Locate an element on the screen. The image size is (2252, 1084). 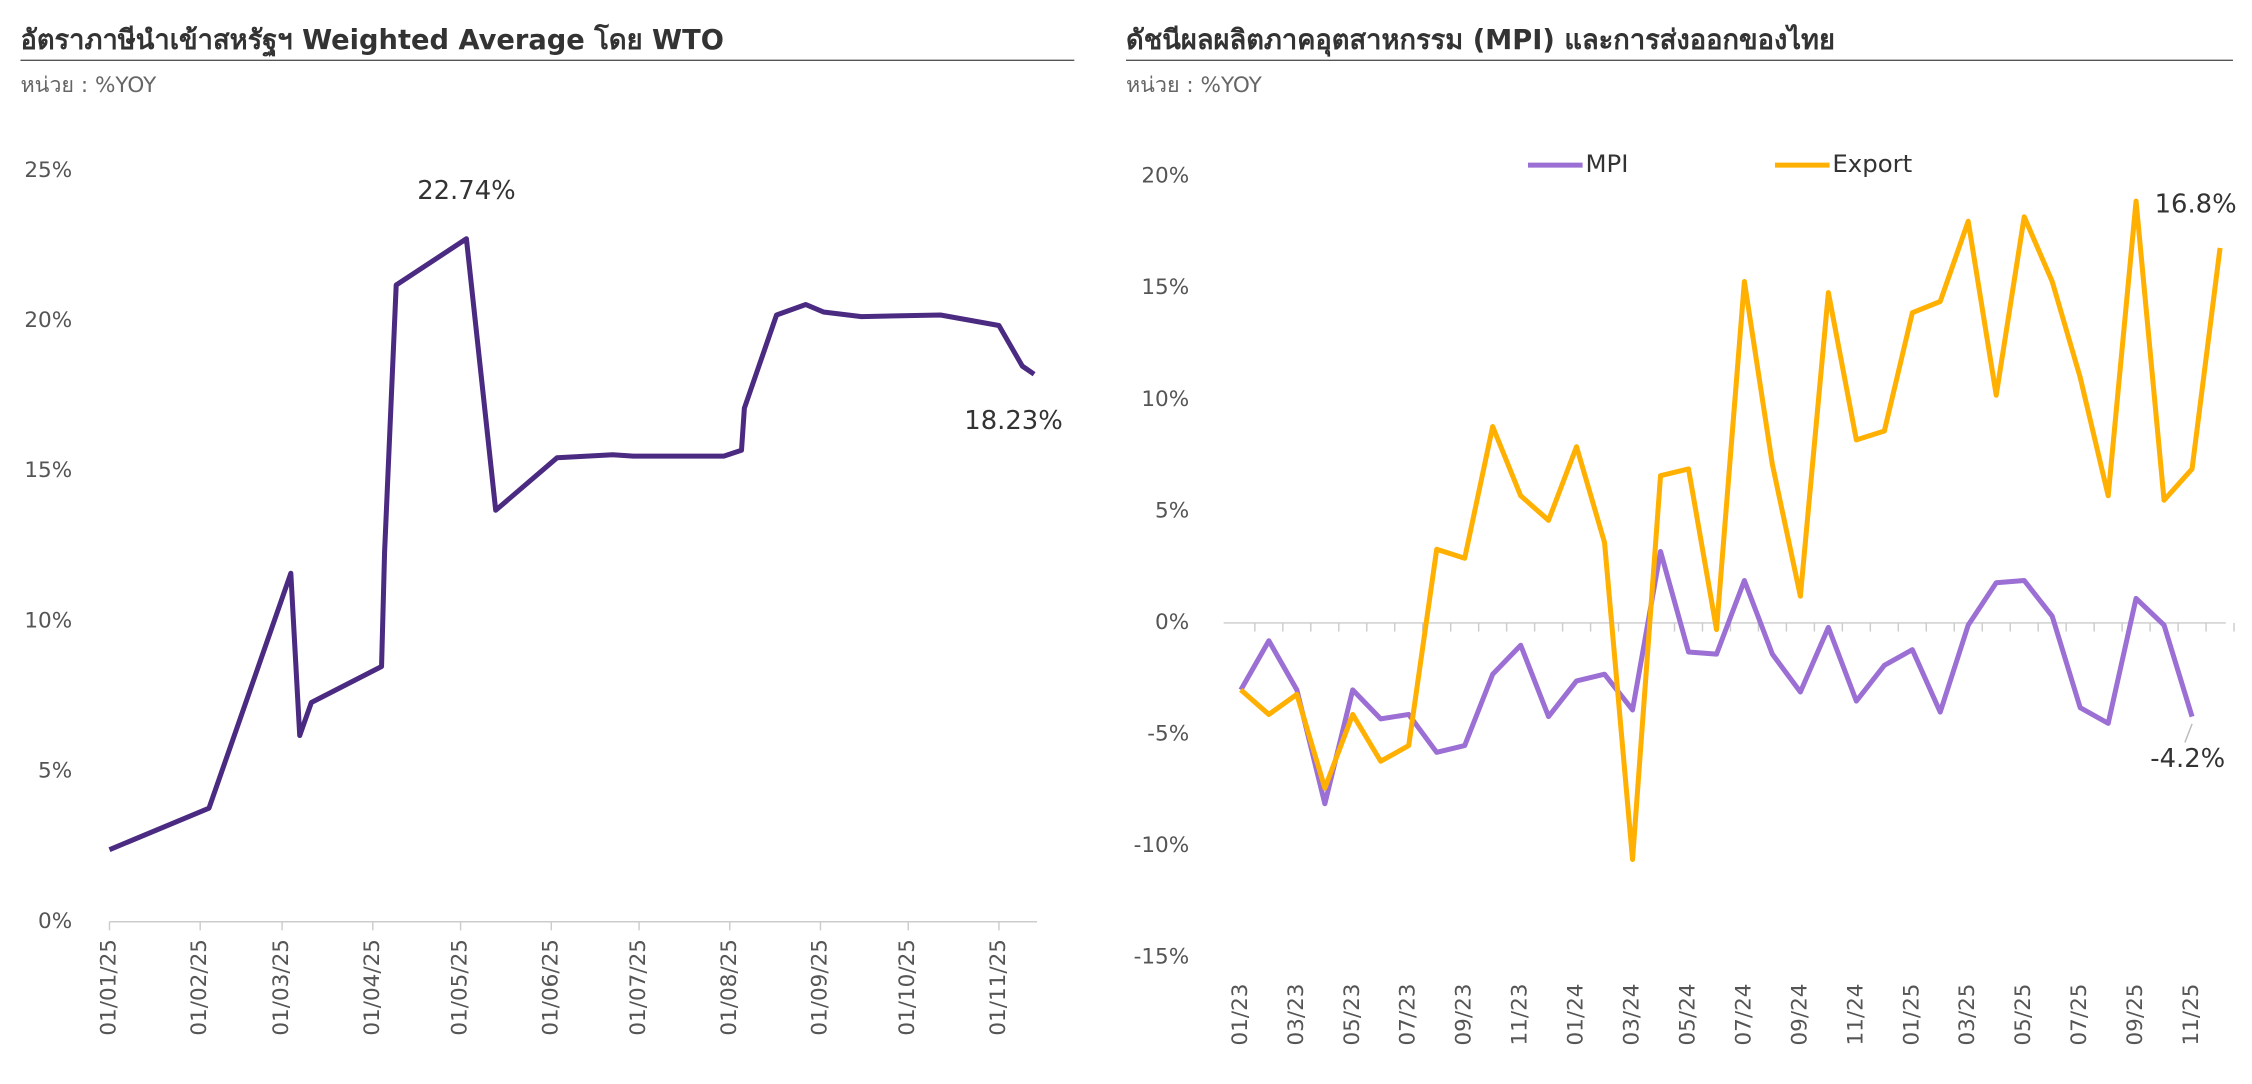
x-tick-label: 01/09/25 is located at coordinates (819, 987).